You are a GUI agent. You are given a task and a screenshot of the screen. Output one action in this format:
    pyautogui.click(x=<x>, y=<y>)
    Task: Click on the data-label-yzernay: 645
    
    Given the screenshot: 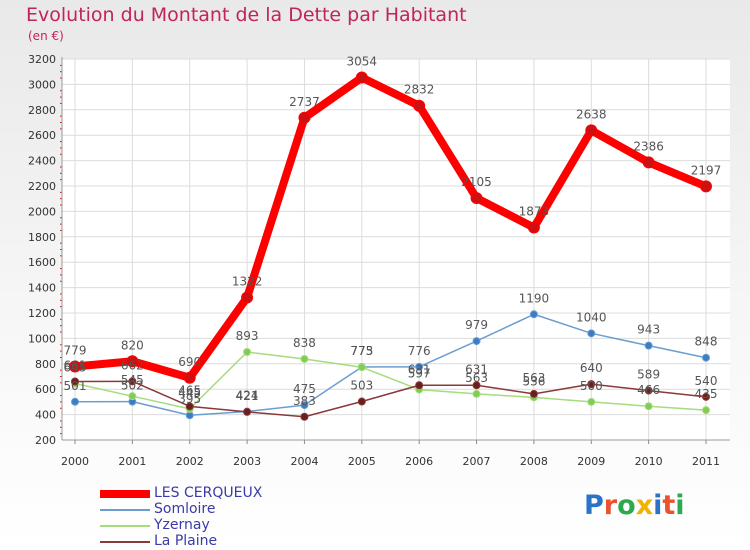 What is the action you would take?
    pyautogui.click(x=75, y=367)
    